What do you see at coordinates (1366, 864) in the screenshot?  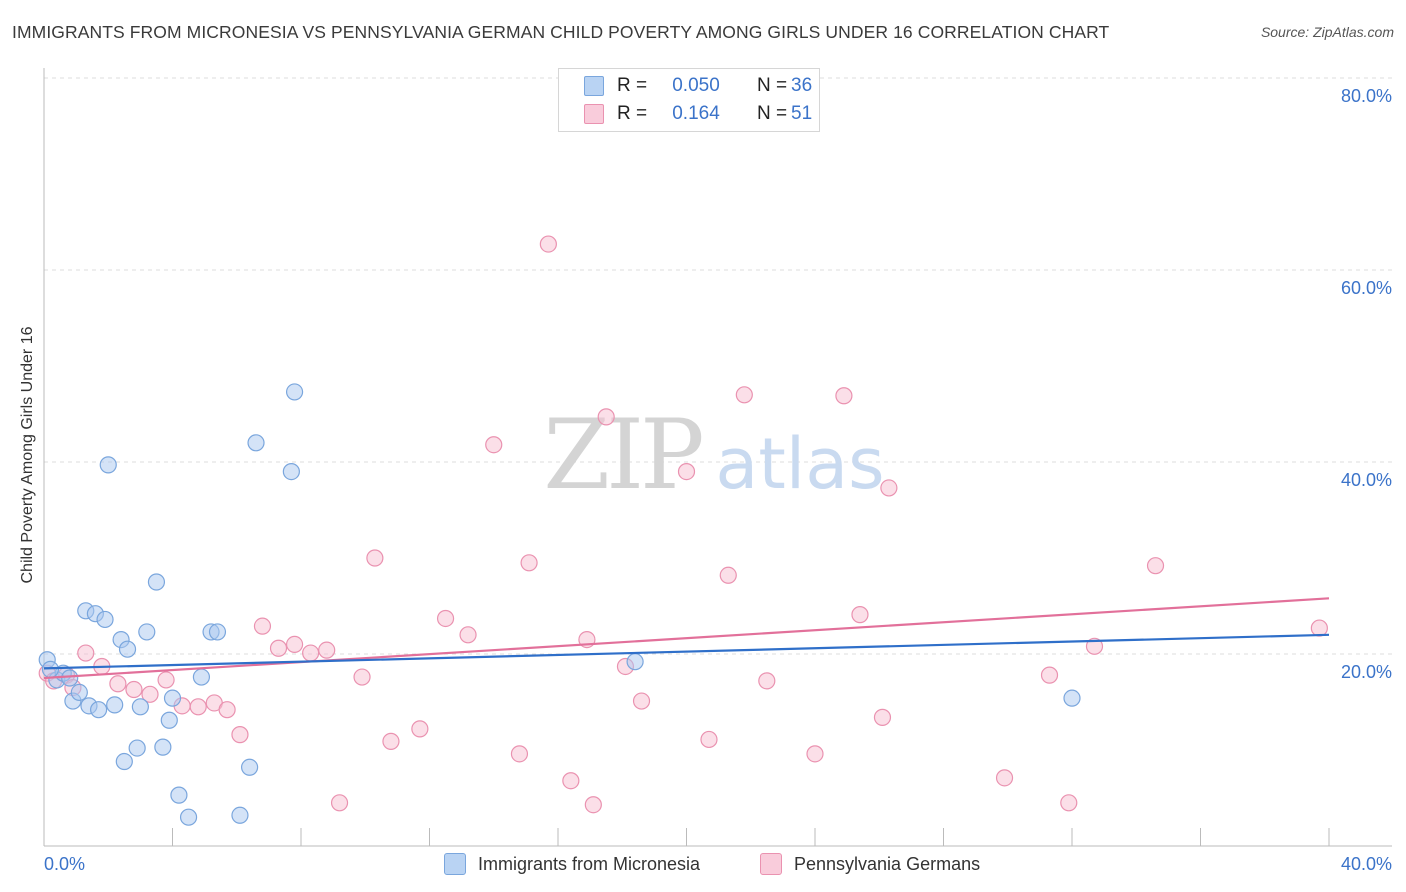 I see `x-tick-label-max: 40.0%` at bounding box center [1366, 864].